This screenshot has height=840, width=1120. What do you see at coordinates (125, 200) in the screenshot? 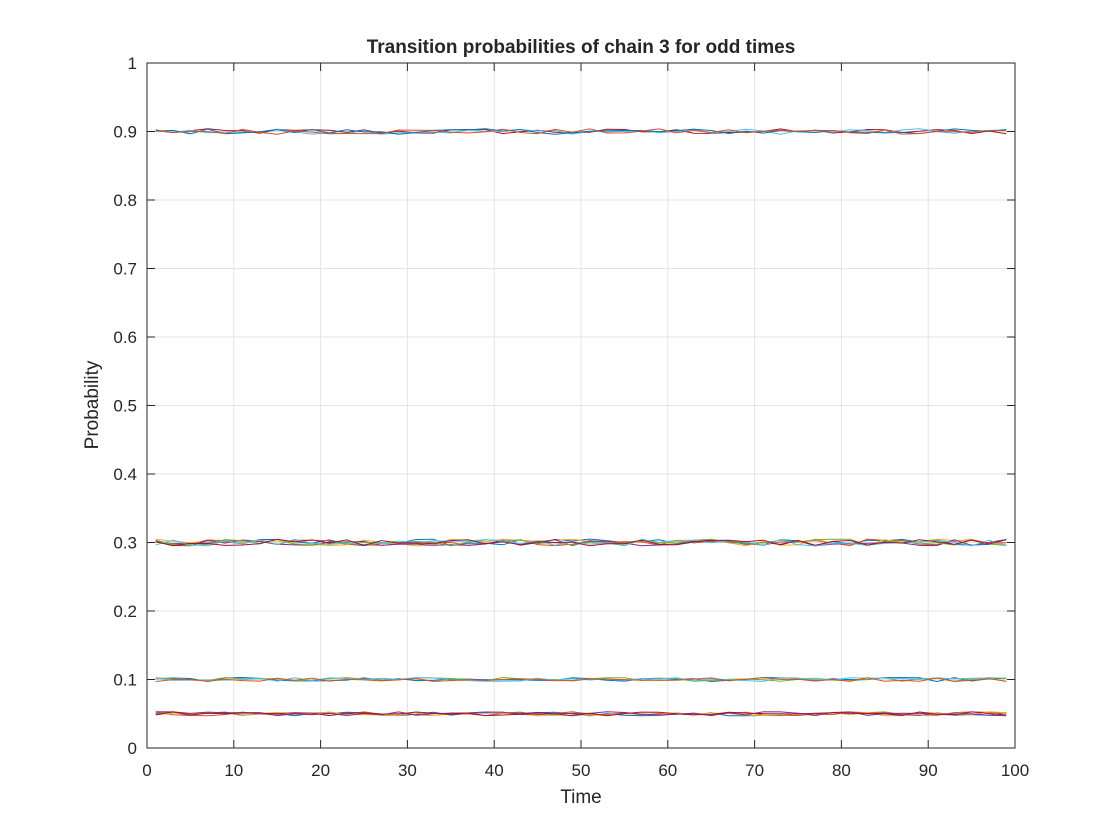
I see `y-tick-label: 0.8` at bounding box center [125, 200].